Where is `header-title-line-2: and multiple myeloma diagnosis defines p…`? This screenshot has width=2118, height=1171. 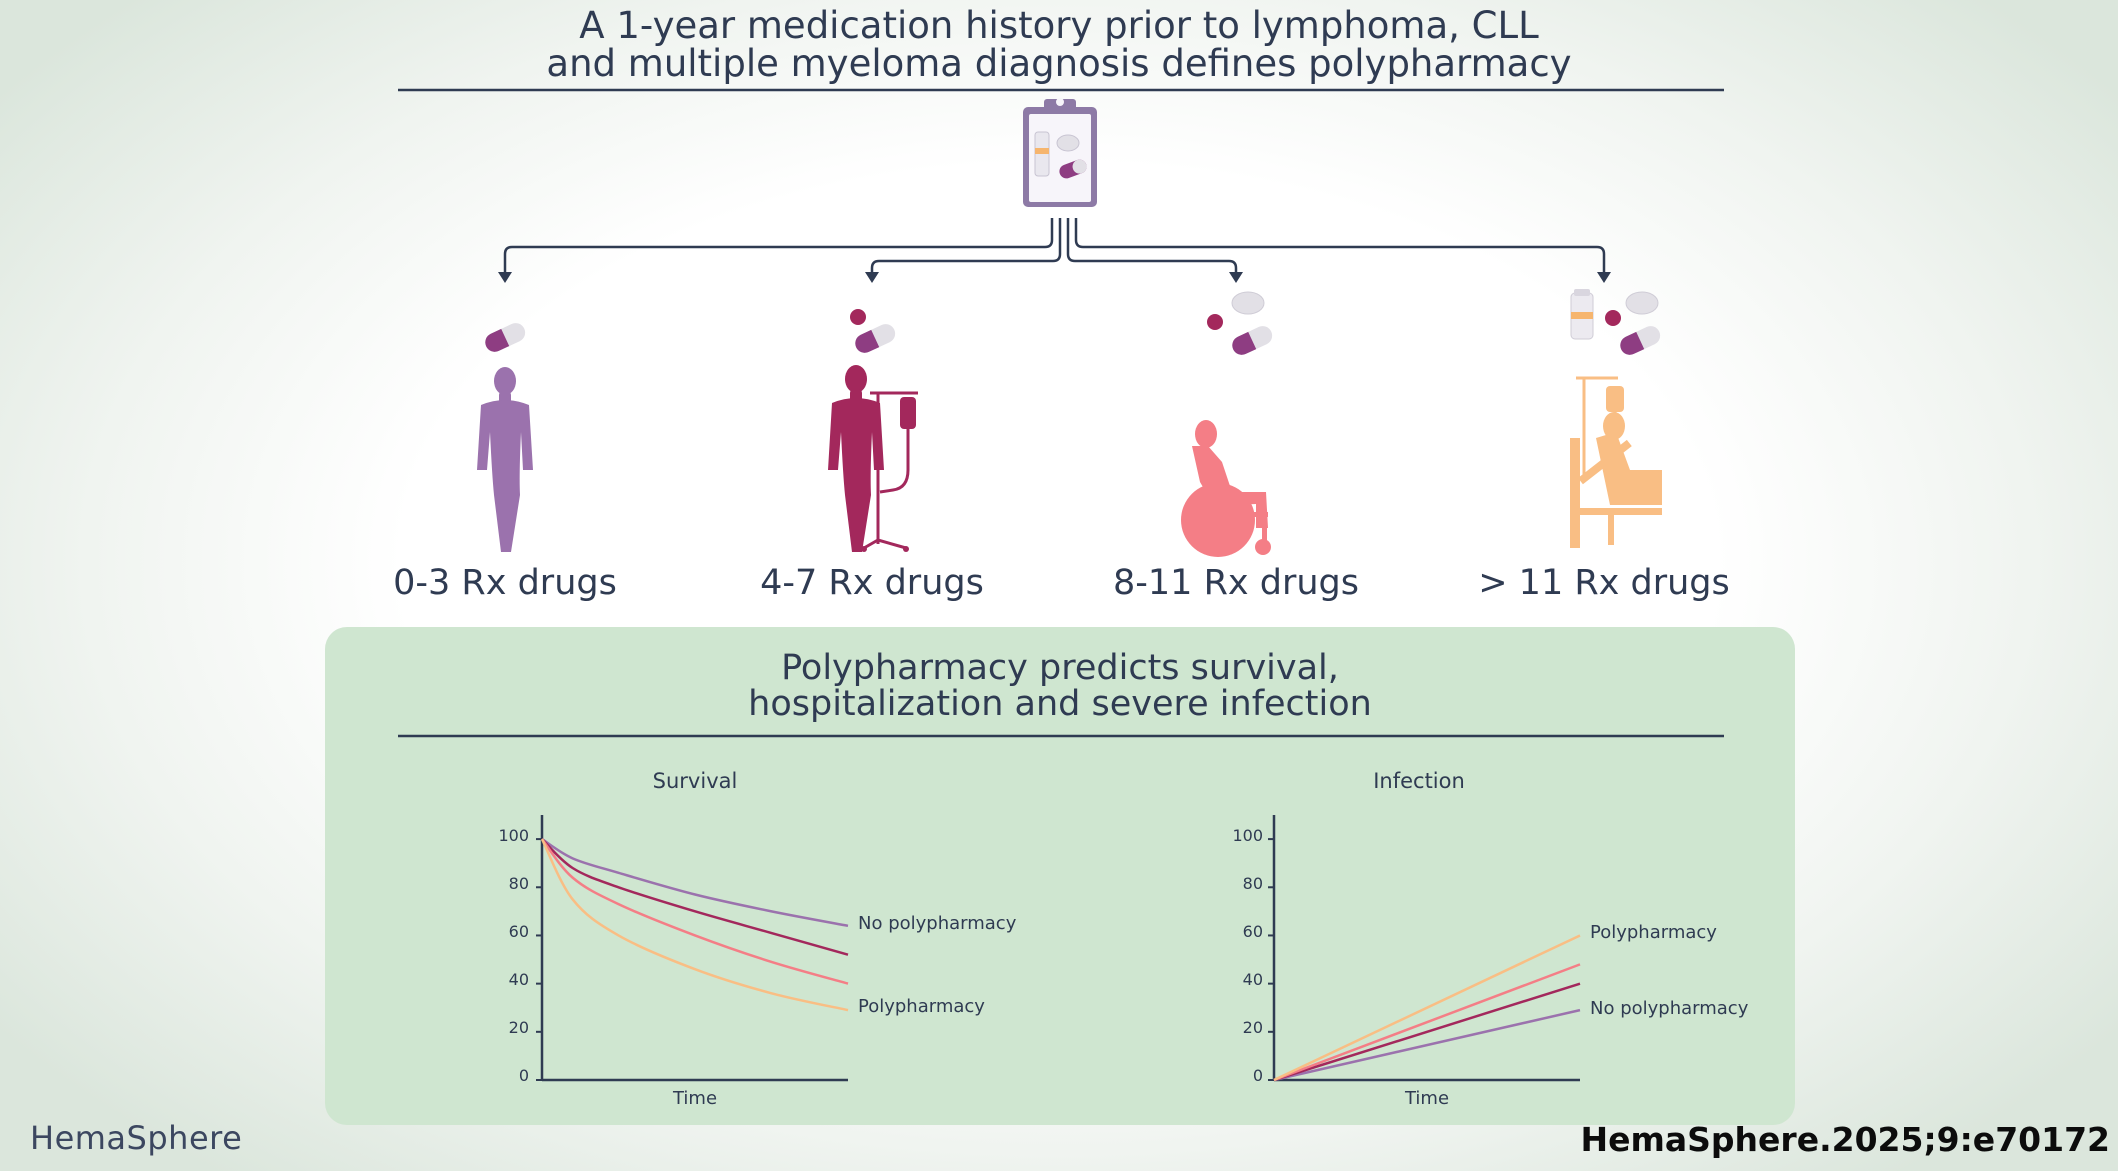
header-title-line-2: and multiple myeloma diagnosis defines p… is located at coordinates (1059, 63).